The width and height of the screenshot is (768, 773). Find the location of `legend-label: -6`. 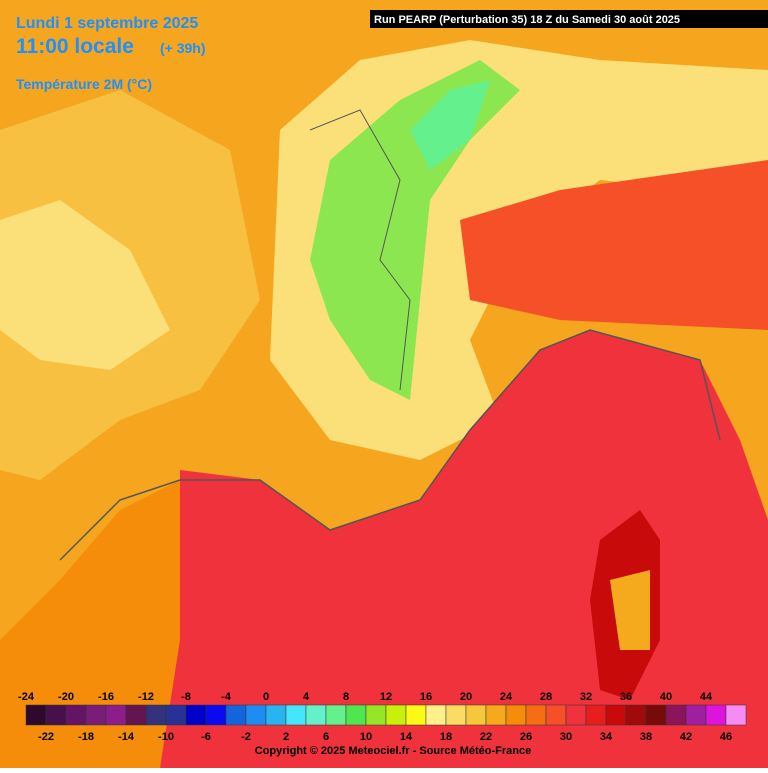

legend-label: -6 is located at coordinates (206, 737).